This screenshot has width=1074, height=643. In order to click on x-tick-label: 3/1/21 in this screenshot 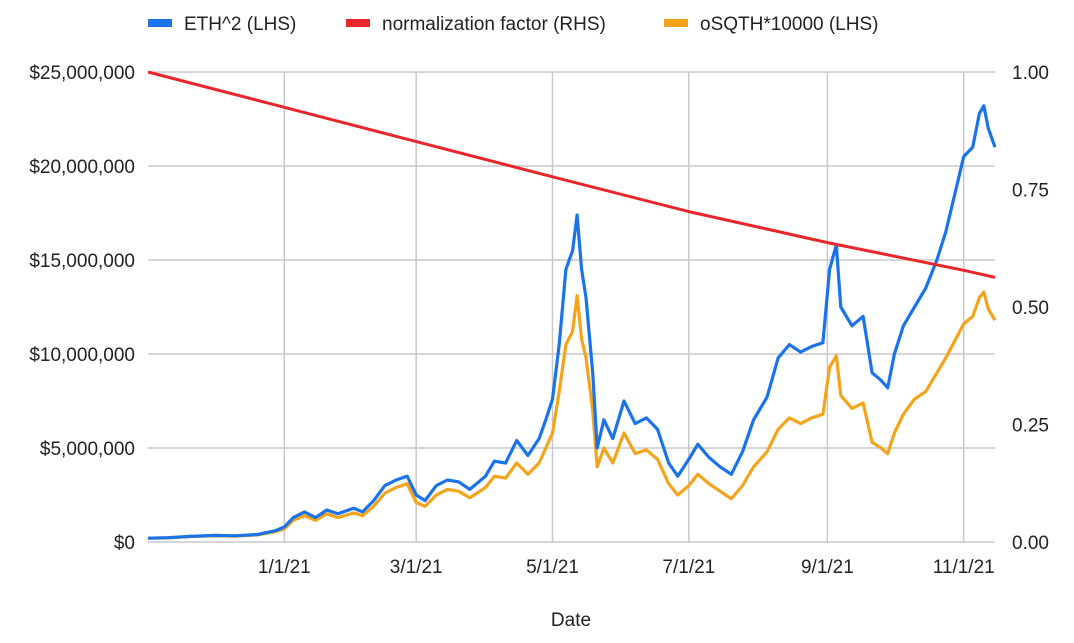, I will do `click(416, 567)`.